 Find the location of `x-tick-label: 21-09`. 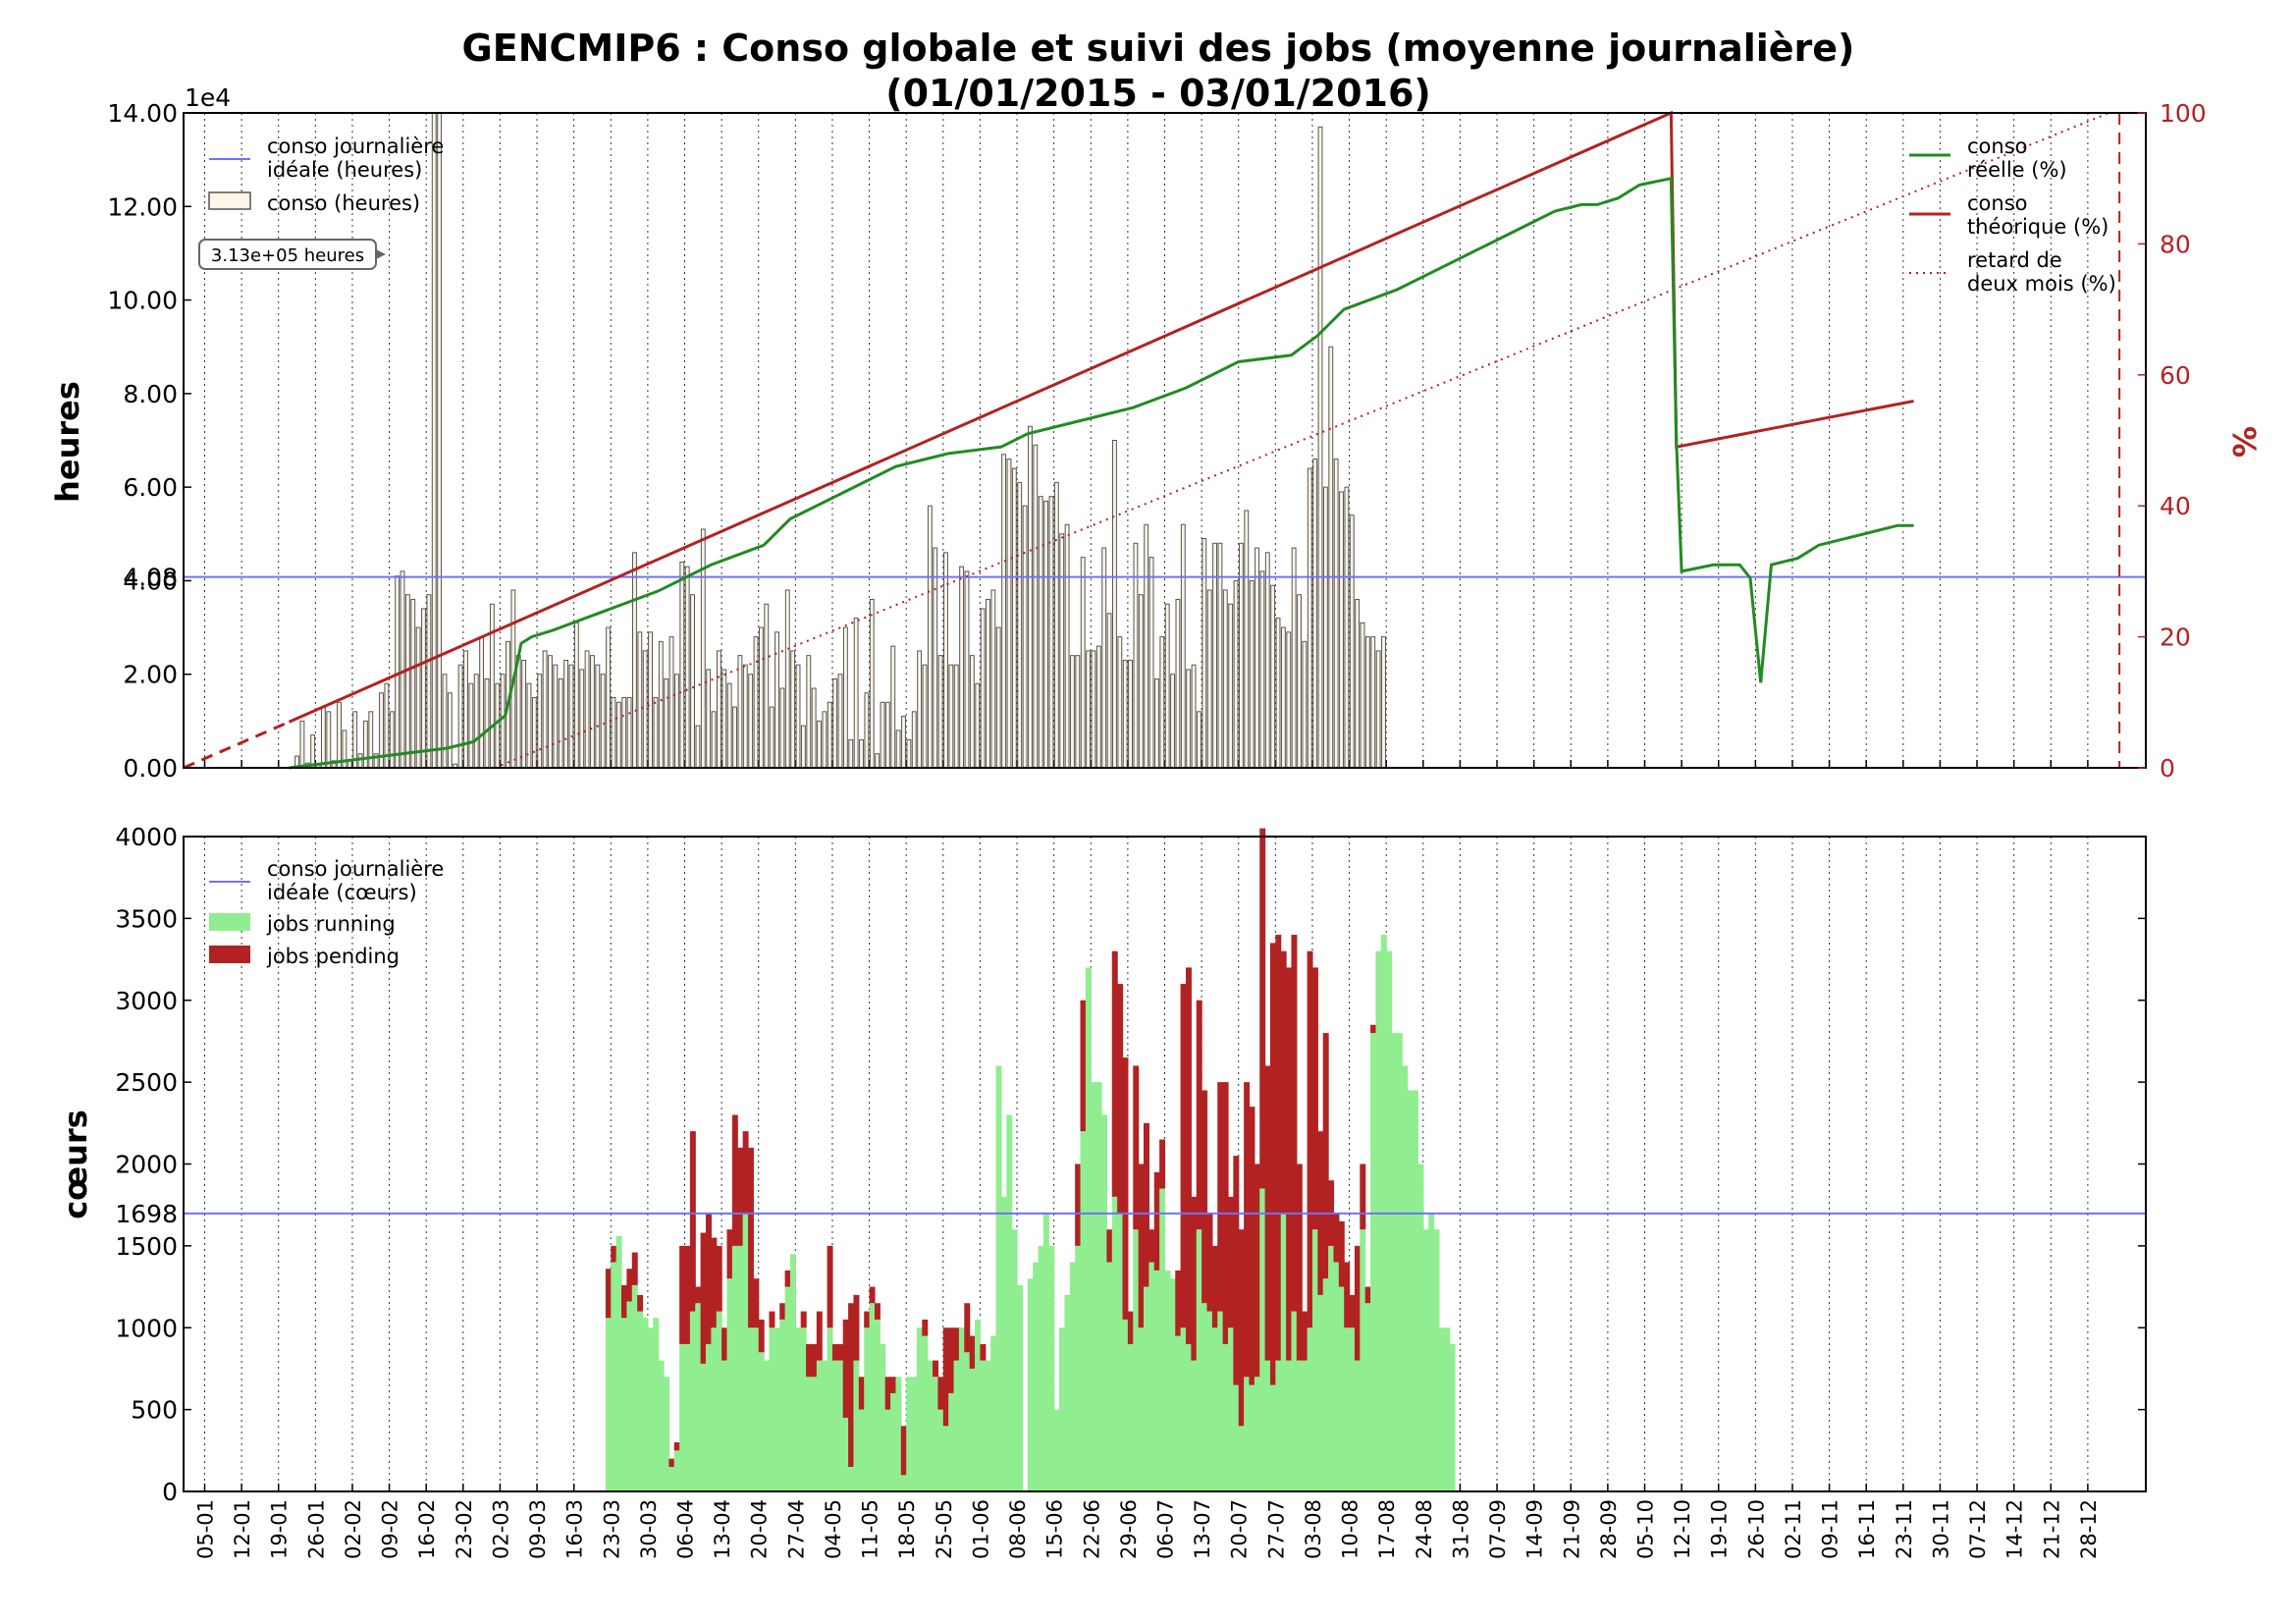

x-tick-label: 21-09 is located at coordinates (1572, 1529).